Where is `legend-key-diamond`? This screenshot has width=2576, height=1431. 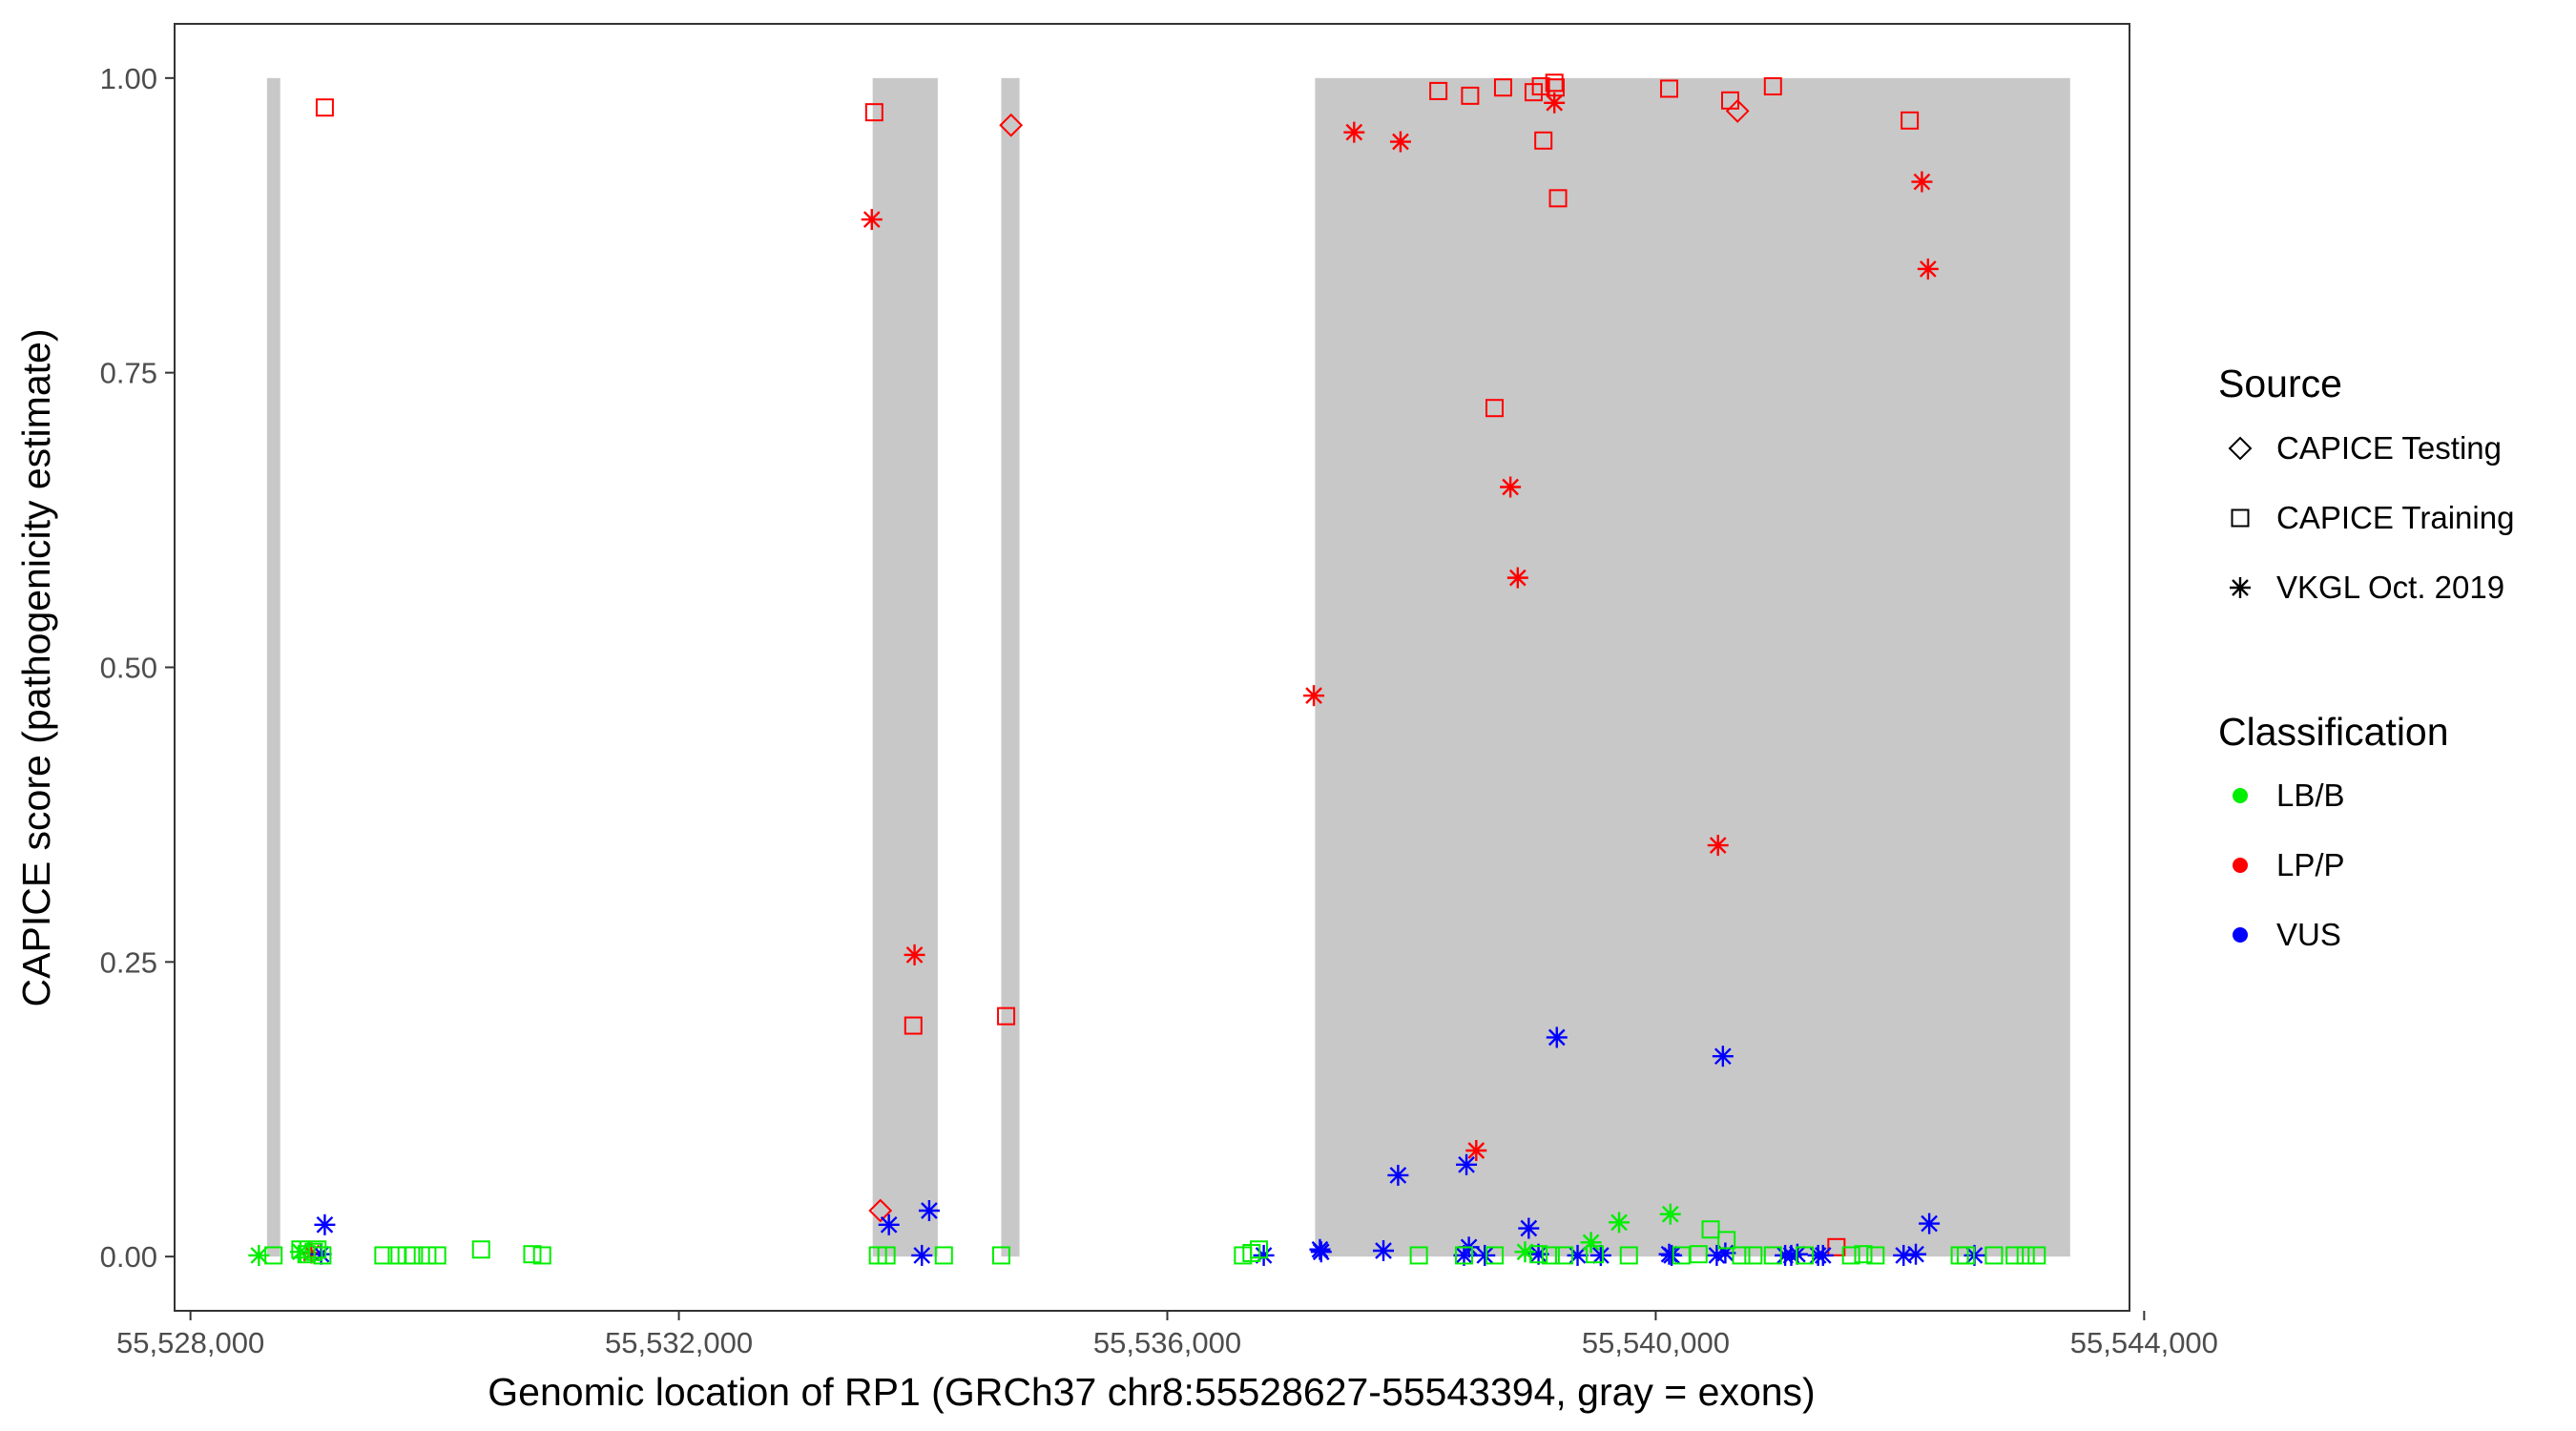 legend-key-diamond is located at coordinates (2240, 448).